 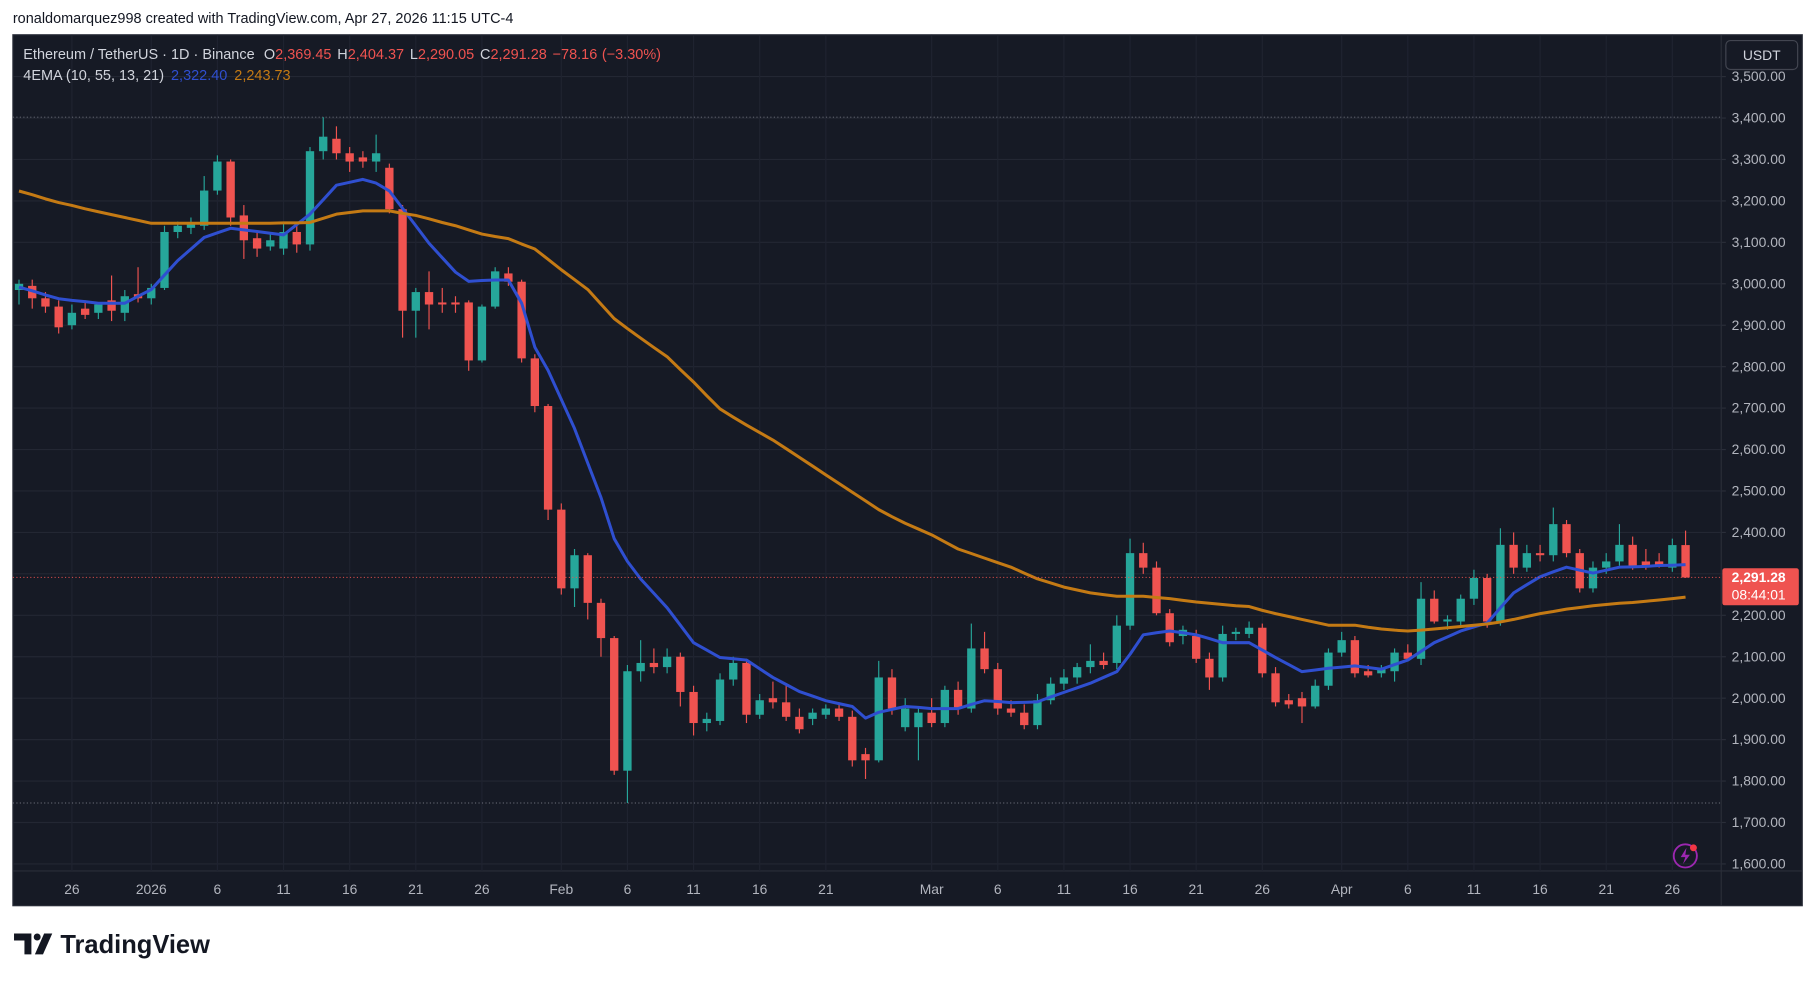 I want to click on x-tick-label: 2026, so click(x=151, y=889).